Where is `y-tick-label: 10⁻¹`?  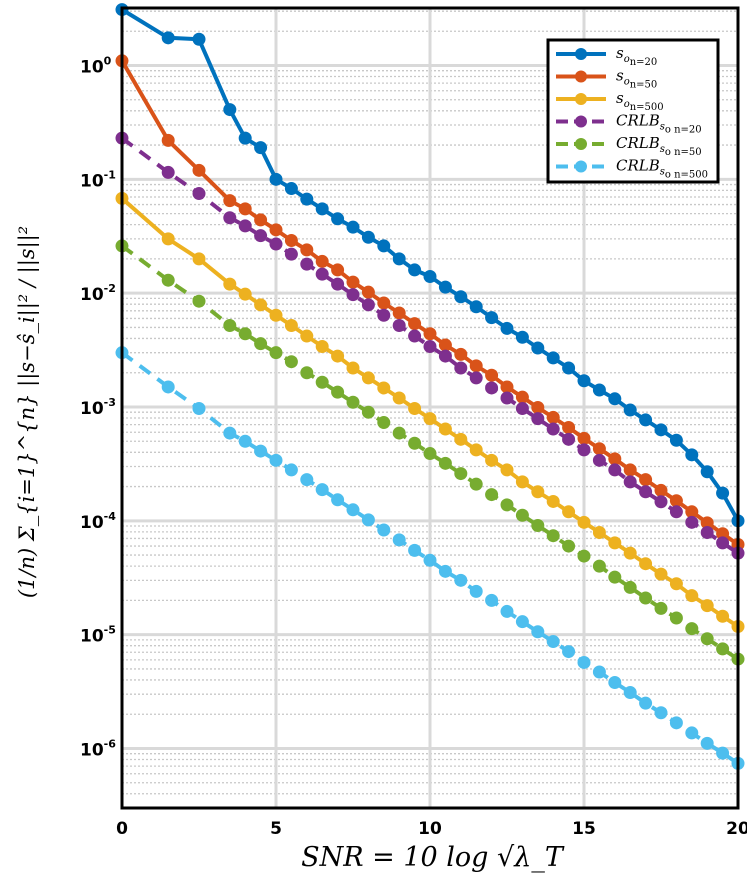
y-tick-label: 10⁻¹ is located at coordinates (98, 179).